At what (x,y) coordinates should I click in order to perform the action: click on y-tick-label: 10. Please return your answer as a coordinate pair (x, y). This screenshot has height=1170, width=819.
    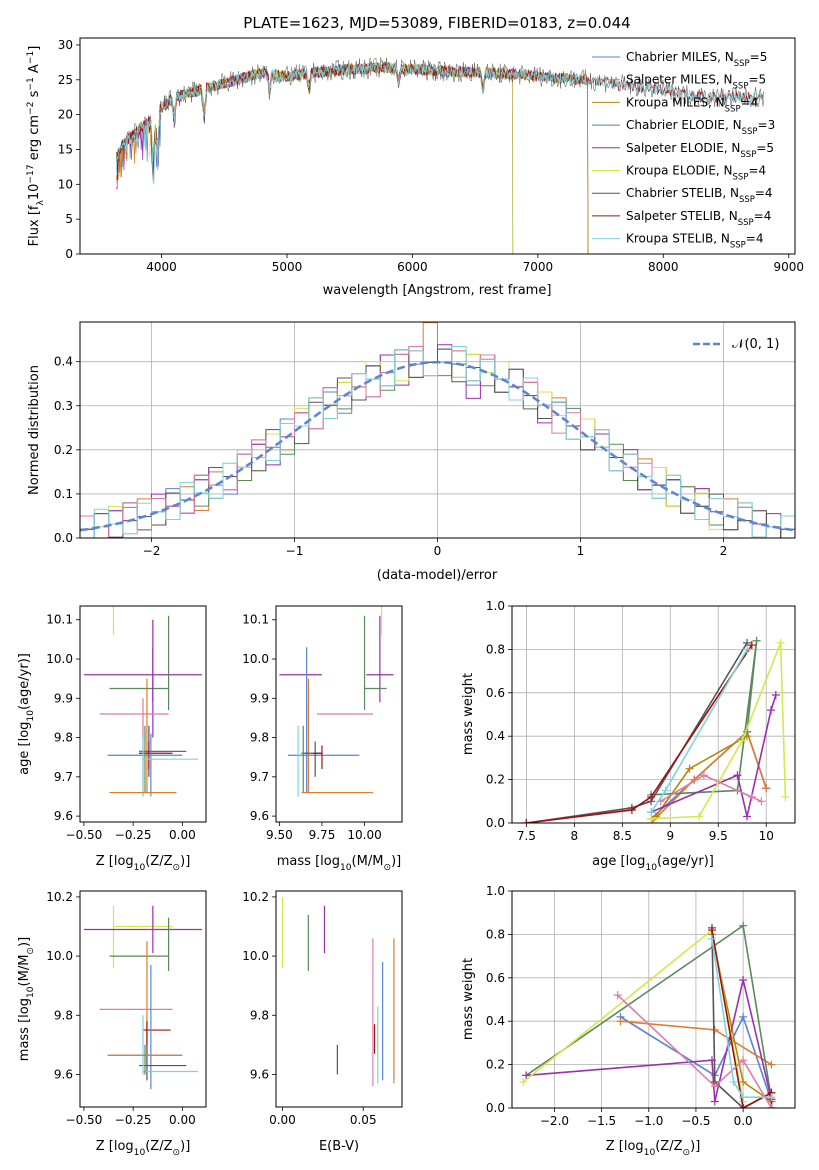
    Looking at the image, I should click on (65, 184).